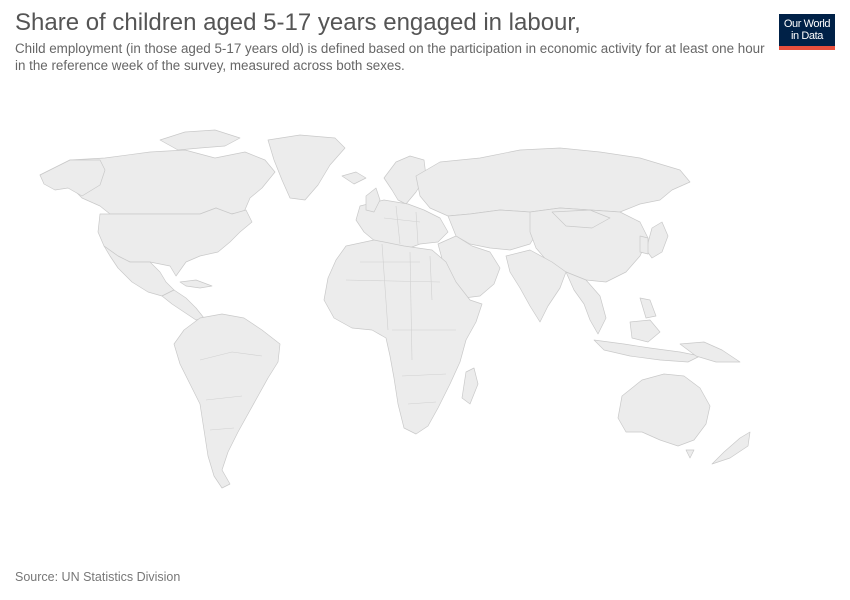 Image resolution: width=850 pixels, height=600 pixels. Describe the element at coordinates (227, 401) in the screenshot. I see `country-south-america` at that location.